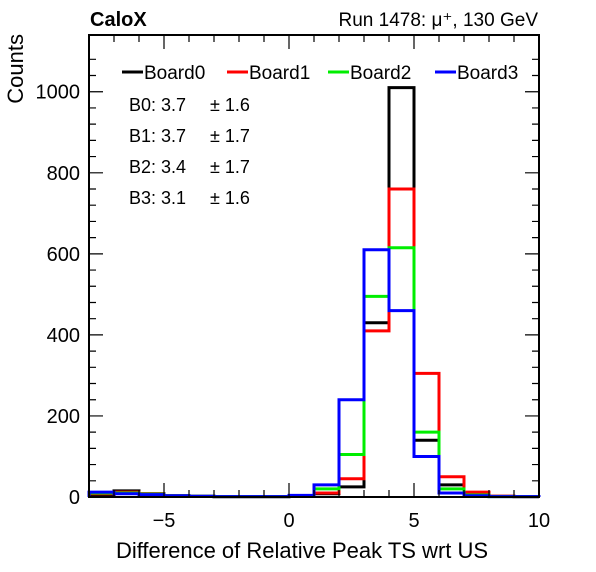 This screenshot has width=596, height=572. Describe the element at coordinates (58, 93) in the screenshot. I see `y-tick-label: 1000` at that location.